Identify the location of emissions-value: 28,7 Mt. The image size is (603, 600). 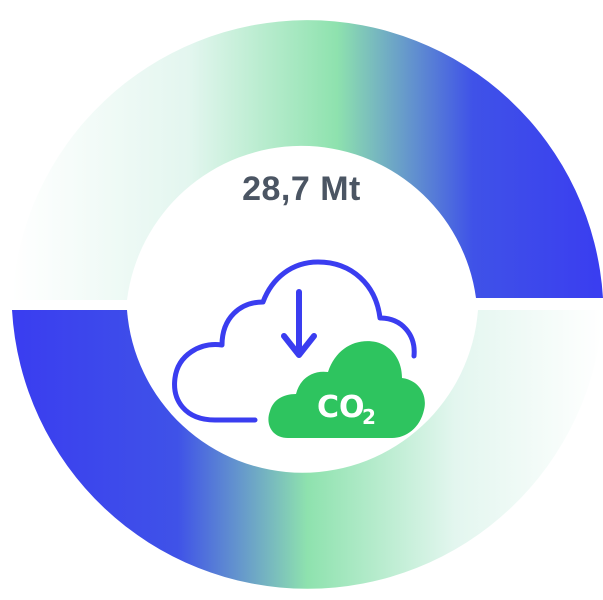
(301, 189).